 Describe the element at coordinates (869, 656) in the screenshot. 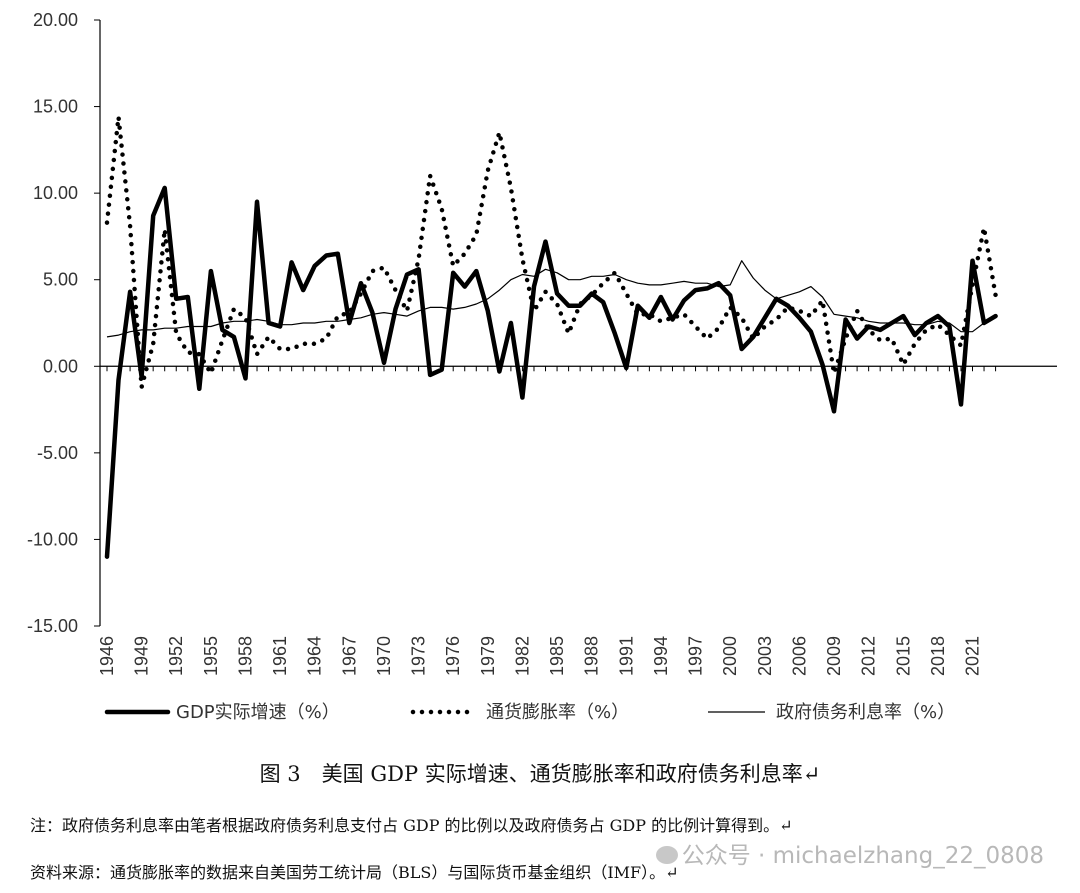

I see `x-tick-label: 2012` at that location.